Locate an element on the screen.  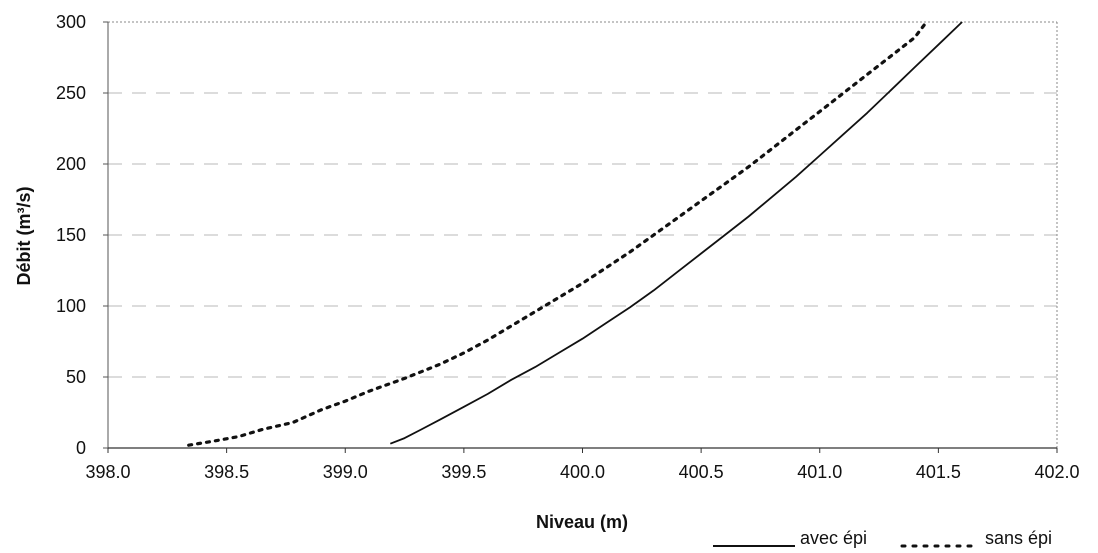
y-tick-label: 200 is located at coordinates (71, 164).